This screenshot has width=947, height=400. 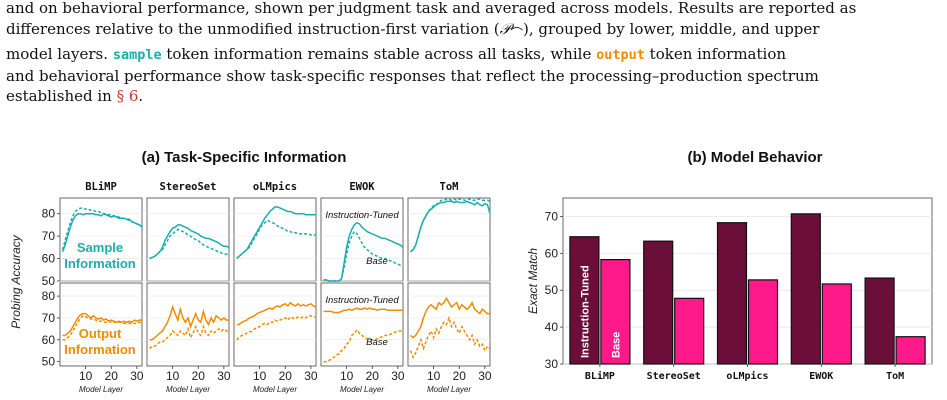 I want to click on right-y-axis-label: Exact Match, so click(x=533, y=281).